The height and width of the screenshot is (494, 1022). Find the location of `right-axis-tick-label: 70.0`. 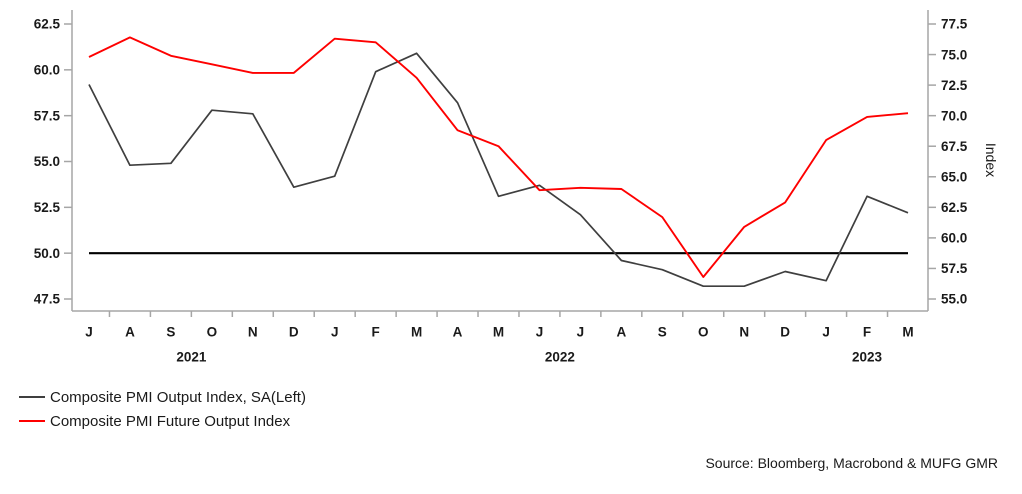

right-axis-tick-label: 70.0 is located at coordinates (954, 115).